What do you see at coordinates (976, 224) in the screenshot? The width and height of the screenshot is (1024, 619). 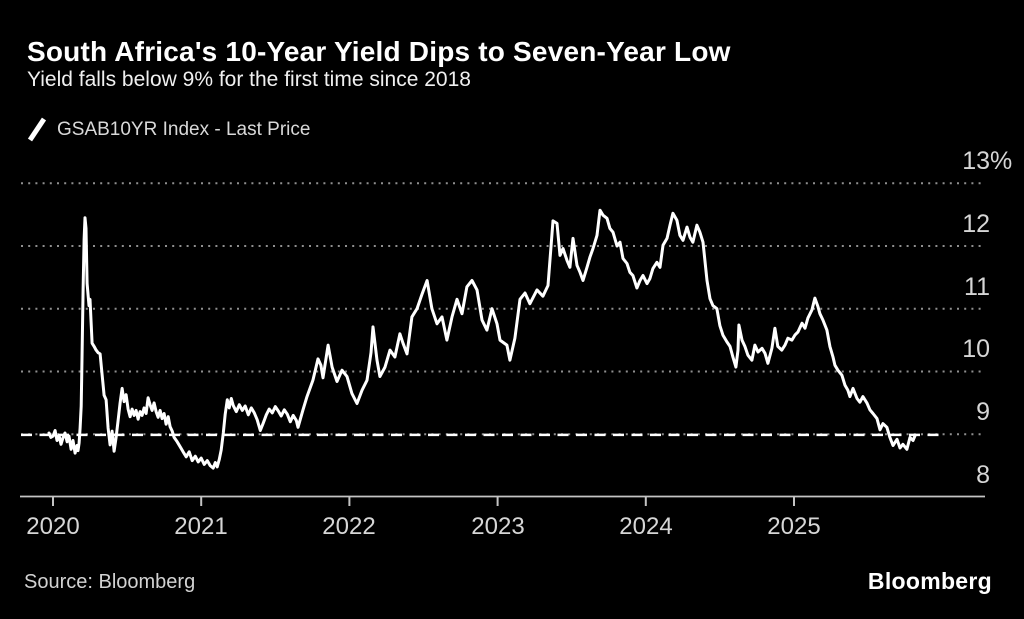 I see `y-axis-label-12: 12` at bounding box center [976, 224].